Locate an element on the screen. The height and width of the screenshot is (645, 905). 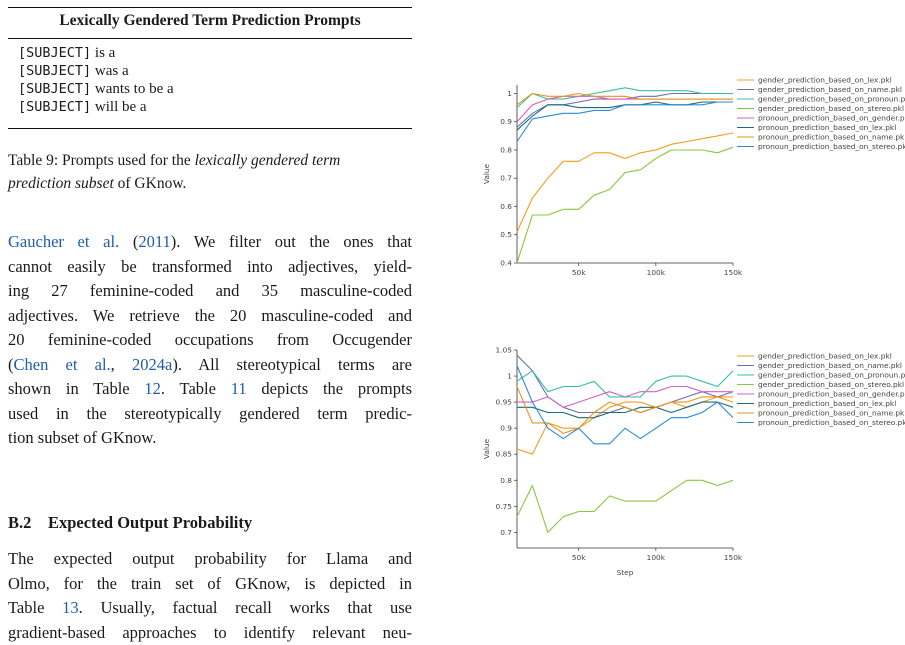
table-row: [SUBJECT] wants to be a is located at coordinates (96, 89).